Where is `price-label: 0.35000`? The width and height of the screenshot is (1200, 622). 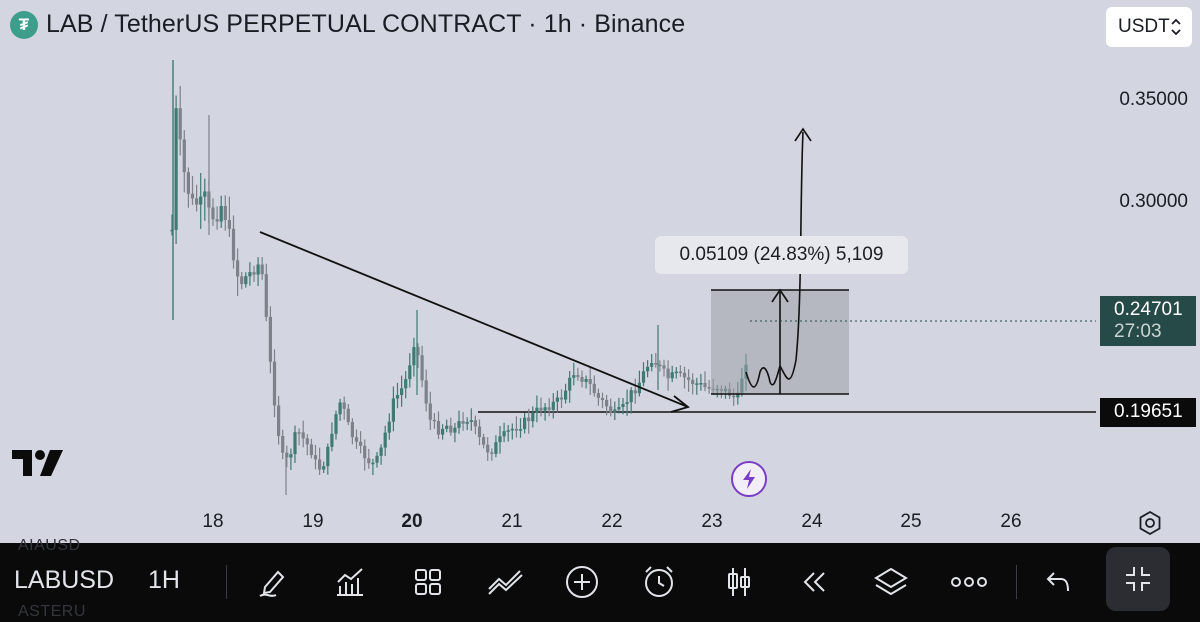
price-label: 0.35000 is located at coordinates (1153, 99).